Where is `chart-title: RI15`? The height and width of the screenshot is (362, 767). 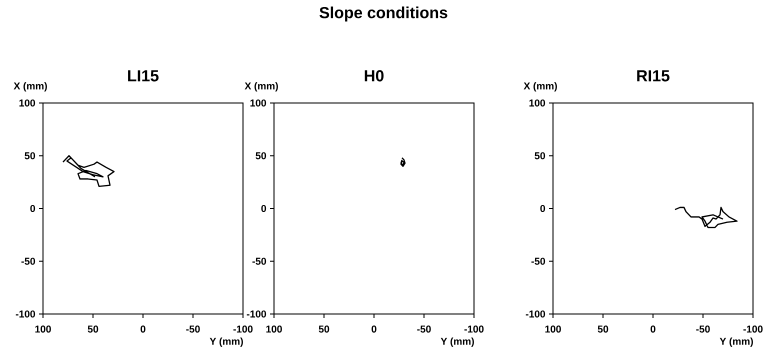 chart-title: RI15 is located at coordinates (653, 76).